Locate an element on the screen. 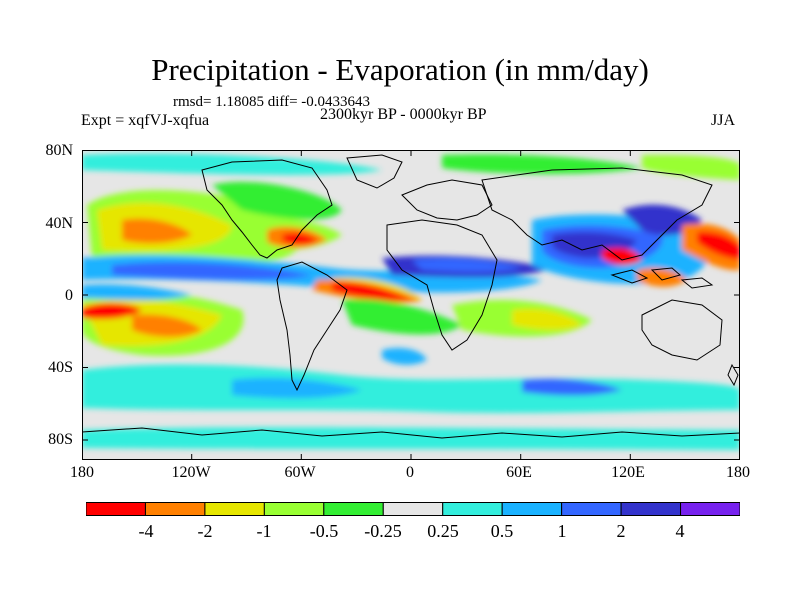 This screenshot has width=800, height=600. lon-label-0: 0 is located at coordinates (410, 472).